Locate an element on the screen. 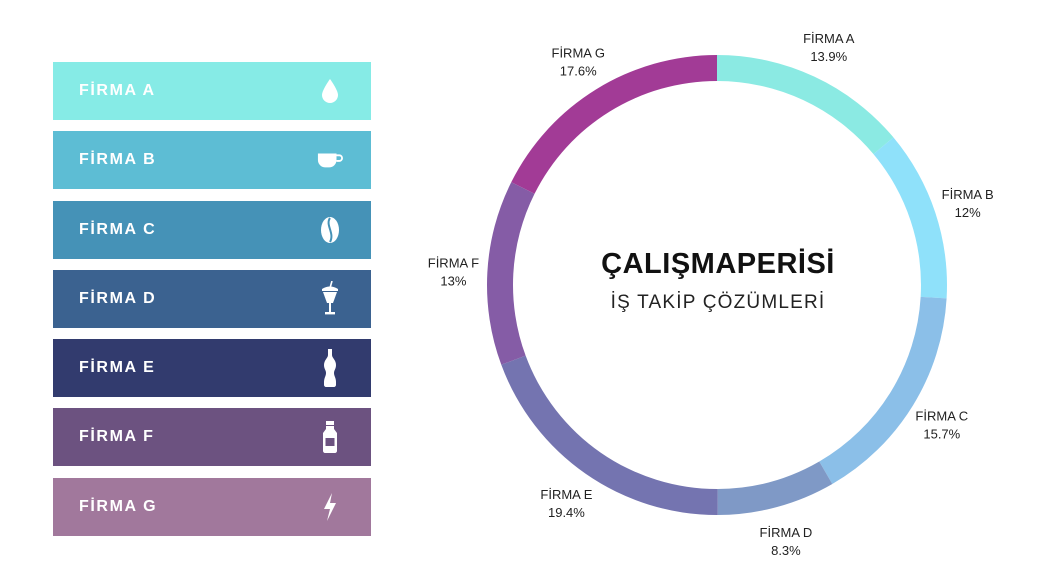 Image resolution: width=1053 pixels, height=587 pixels. legend-label: FİRMA G is located at coordinates (118, 506).